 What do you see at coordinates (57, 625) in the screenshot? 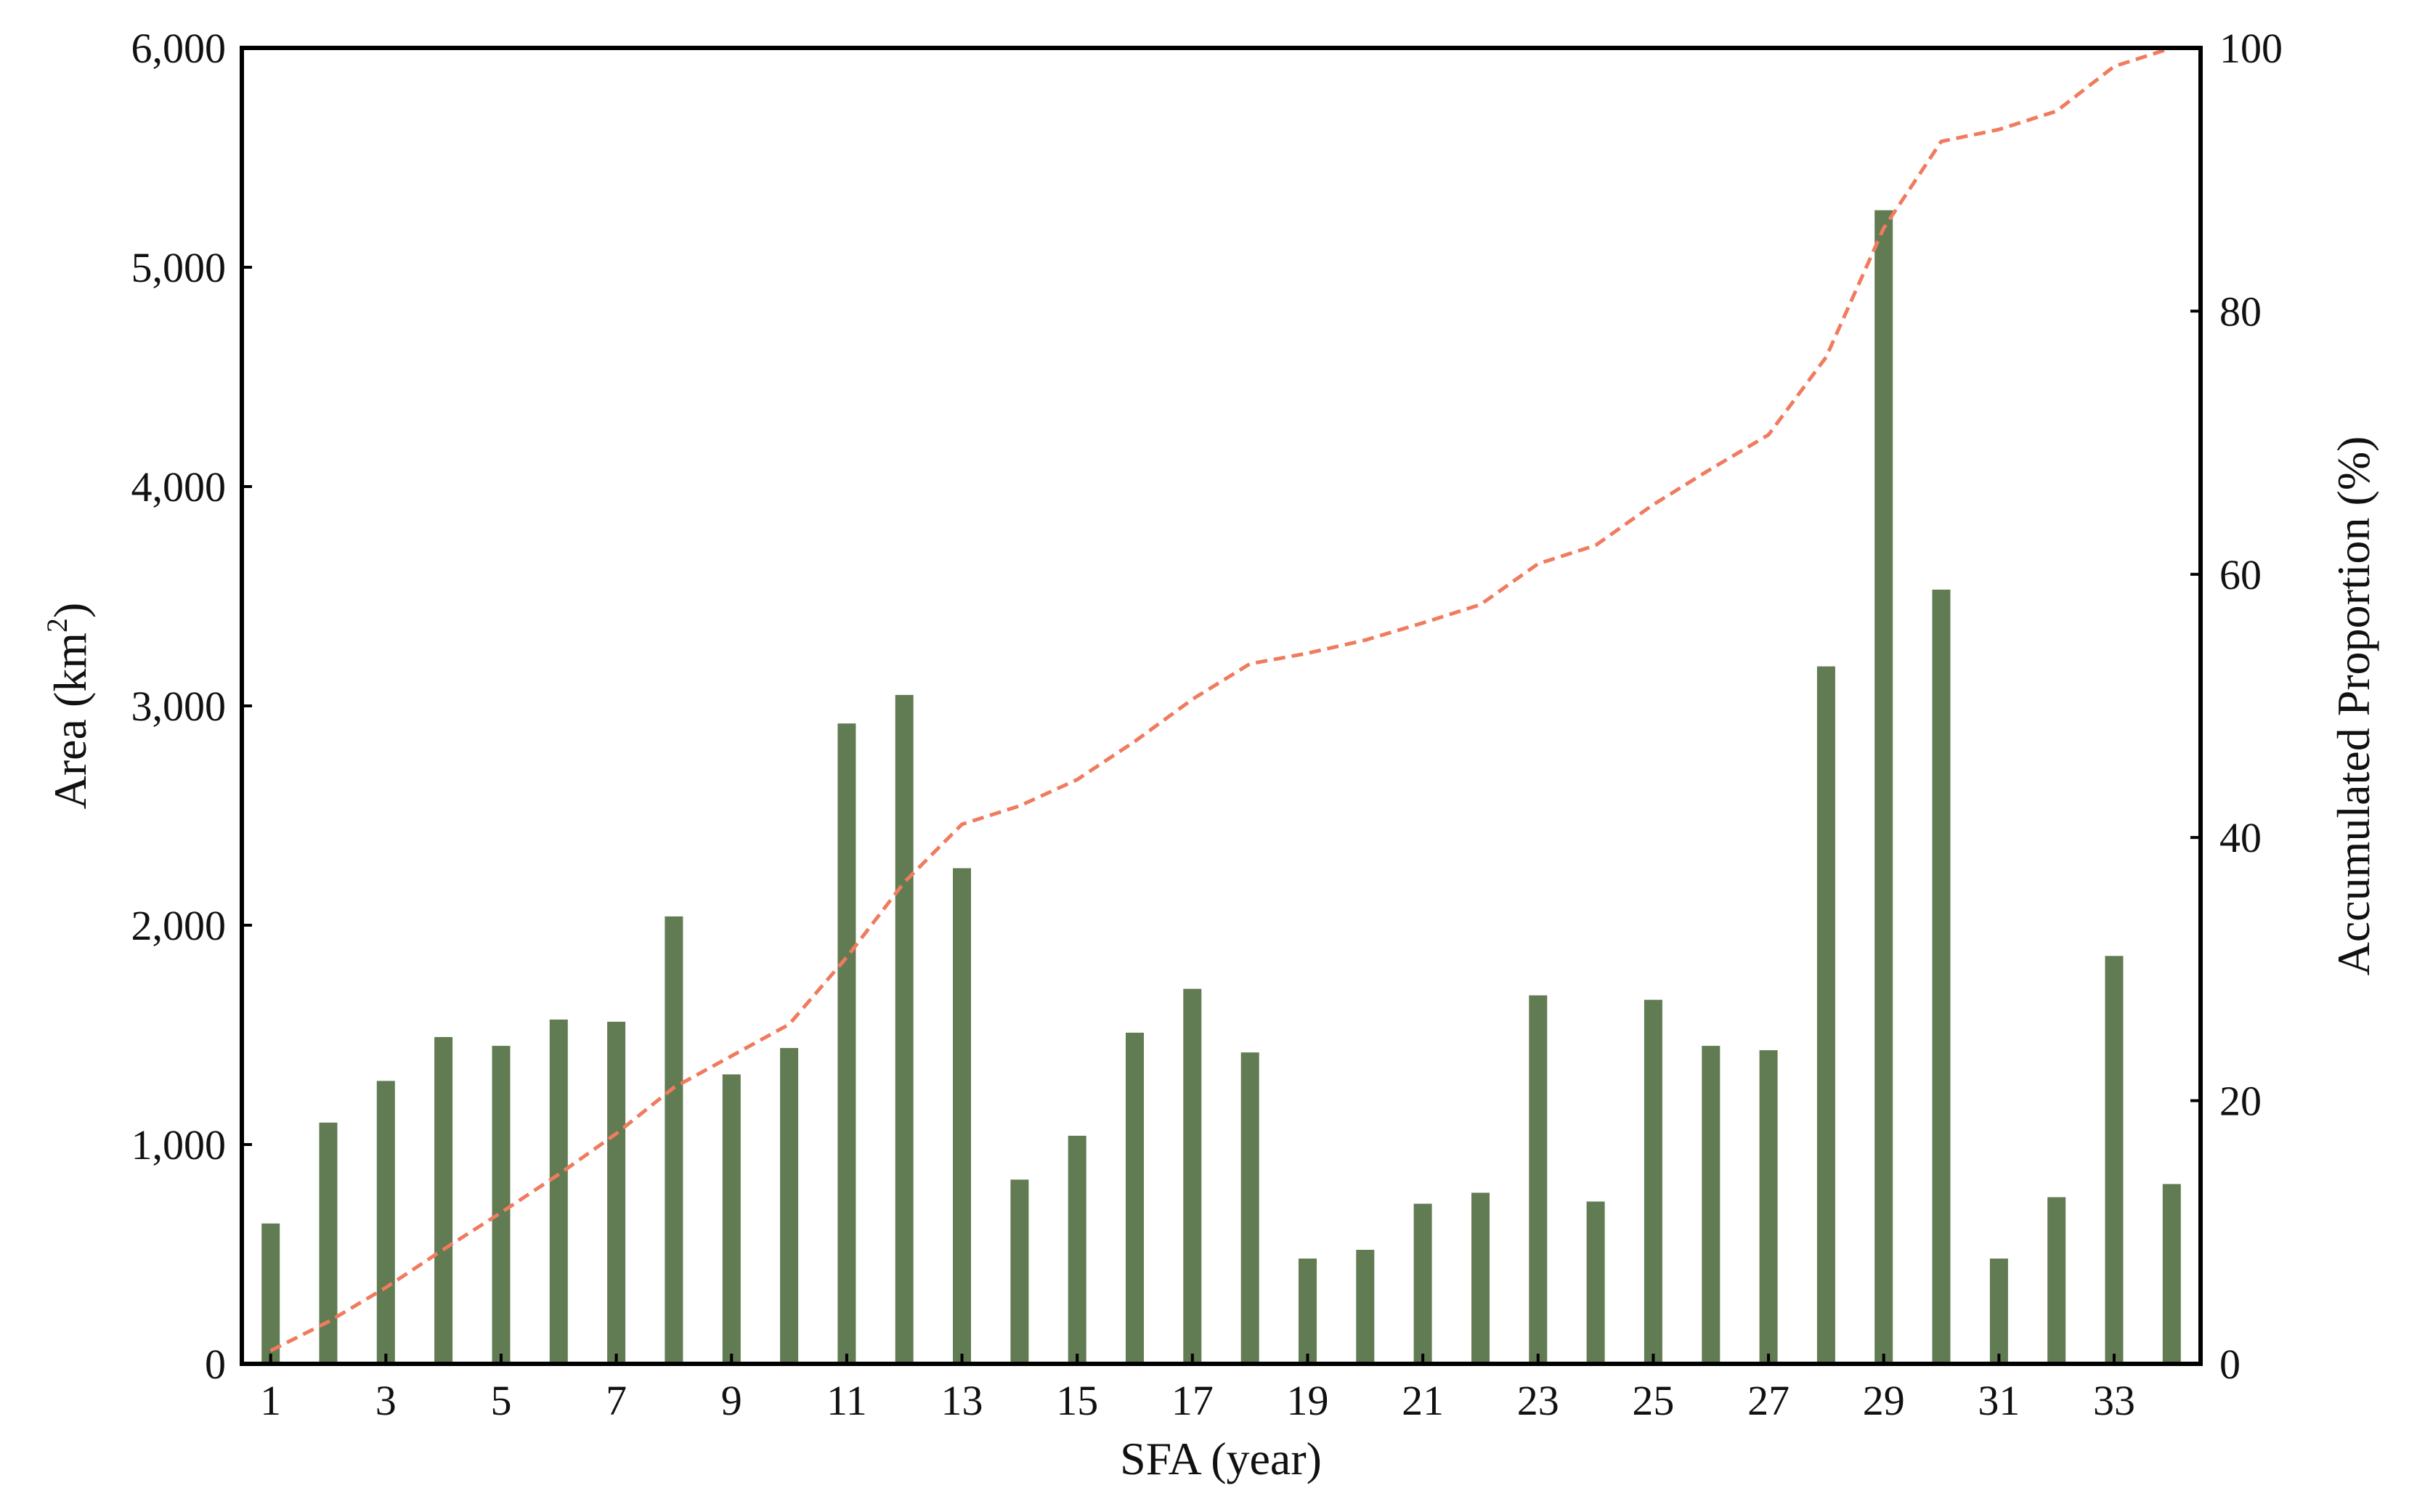
I see `y-axis-label-superscript: 2` at bounding box center [57, 625].